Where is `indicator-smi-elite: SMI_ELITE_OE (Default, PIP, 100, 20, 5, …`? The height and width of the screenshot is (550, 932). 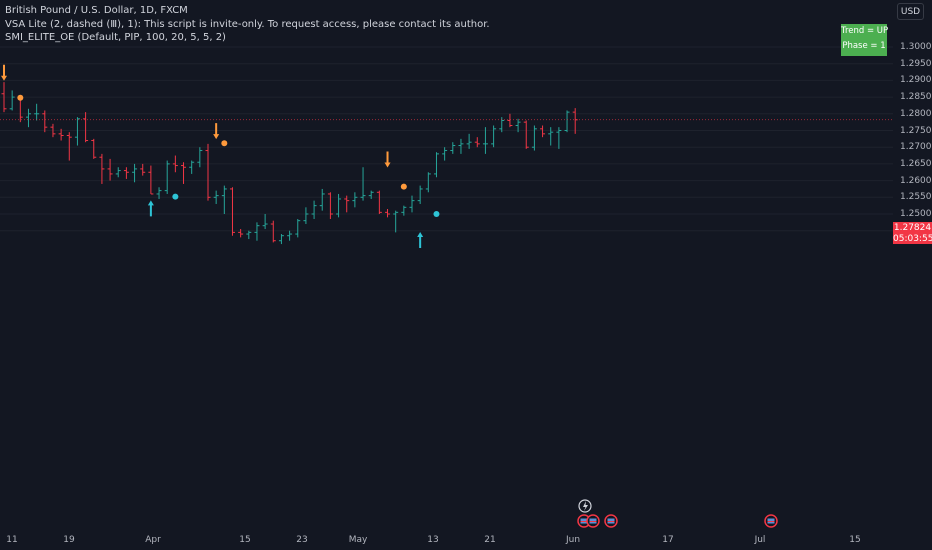 indicator-smi-elite: SMI_ELITE_OE (Default, PIP, 100, 20, 5, … is located at coordinates (115, 37).